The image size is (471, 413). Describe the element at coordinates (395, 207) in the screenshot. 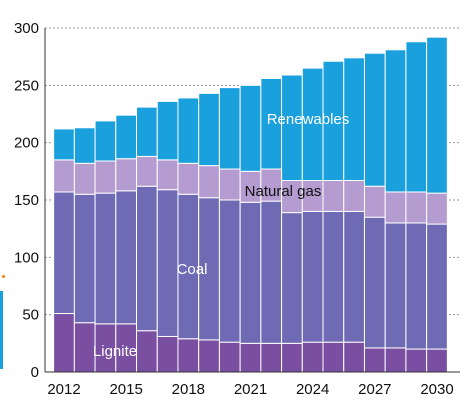

I see `bar-natural-gas-2028` at that location.